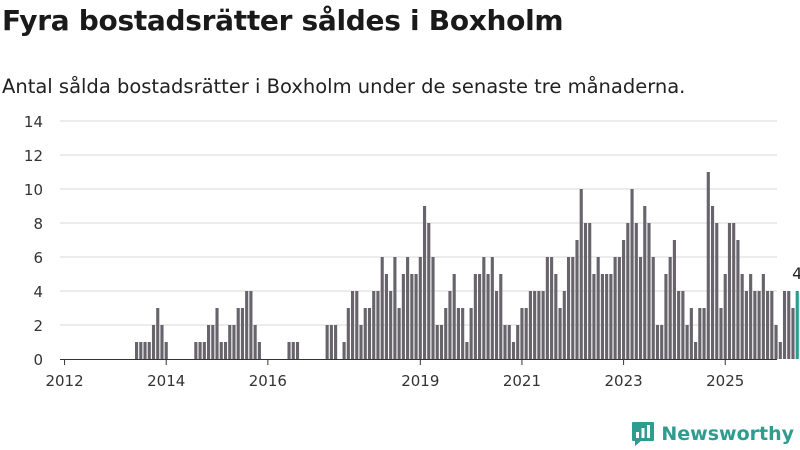 The height and width of the screenshot is (450, 800). I want to click on brand-name: Newsworthy, so click(727, 434).